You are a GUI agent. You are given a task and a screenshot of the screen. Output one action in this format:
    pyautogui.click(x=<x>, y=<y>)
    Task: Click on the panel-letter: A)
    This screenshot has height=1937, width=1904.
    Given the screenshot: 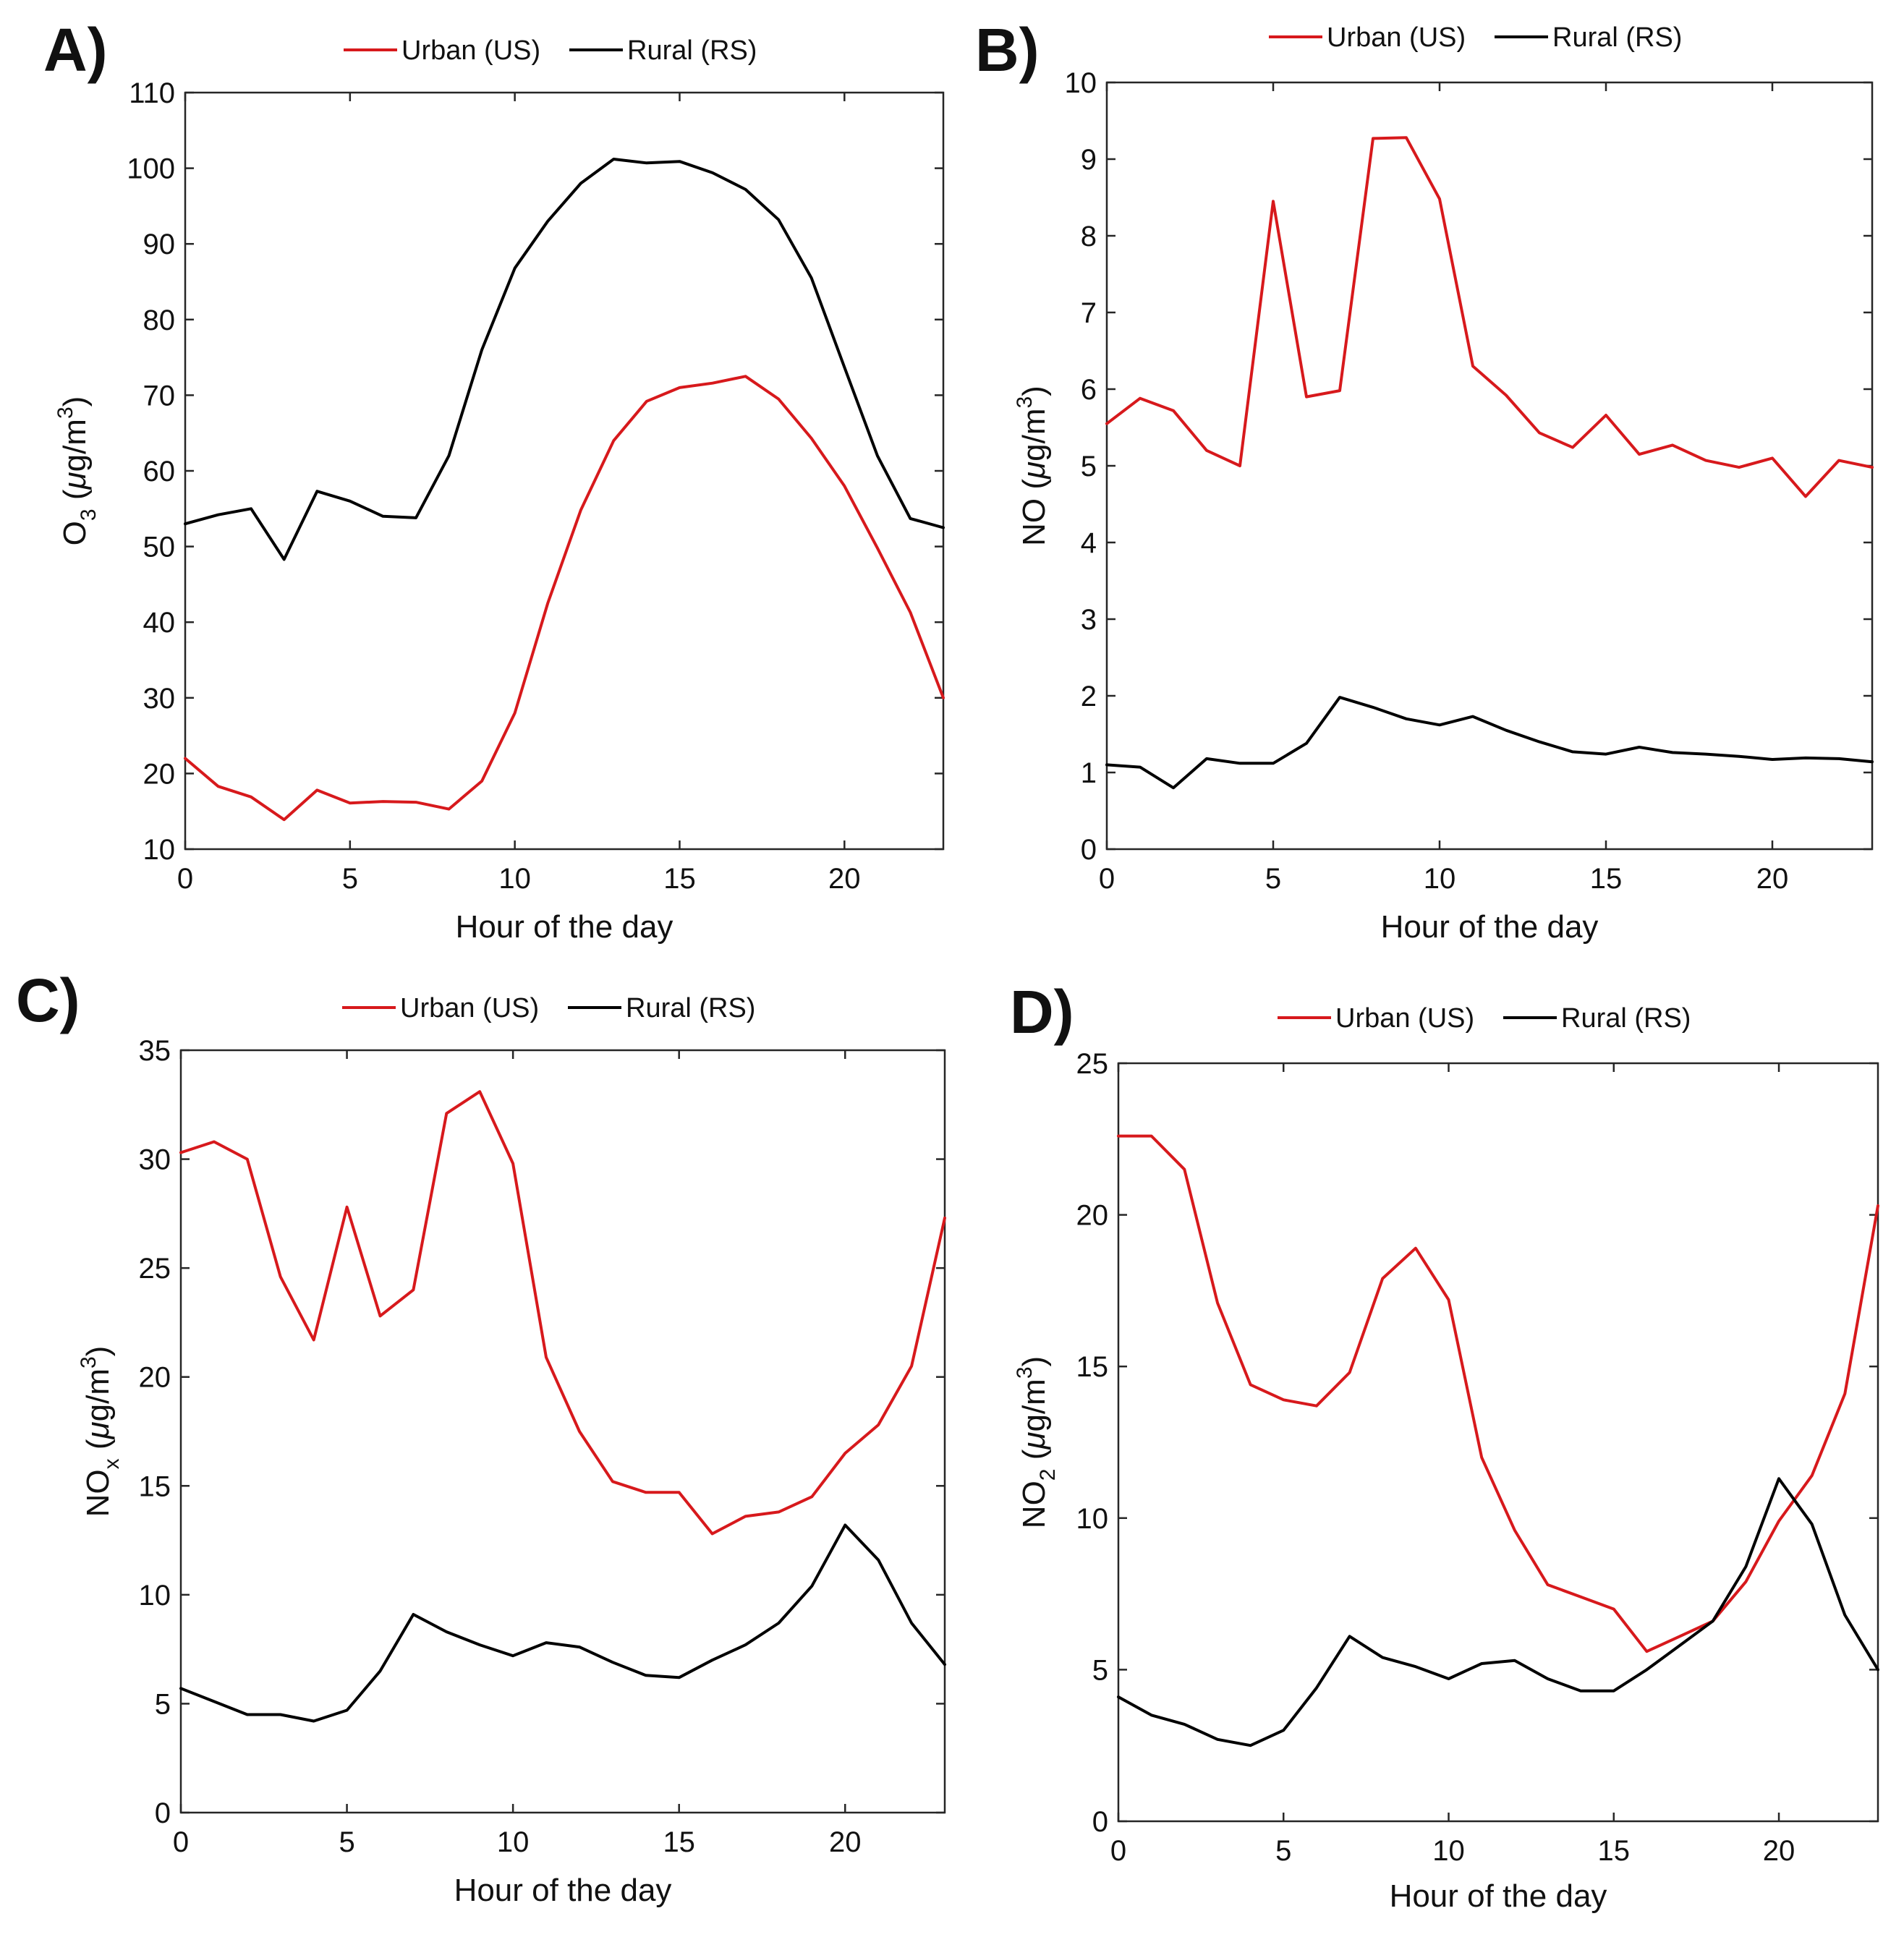 What is the action you would take?
    pyautogui.click(x=75, y=50)
    